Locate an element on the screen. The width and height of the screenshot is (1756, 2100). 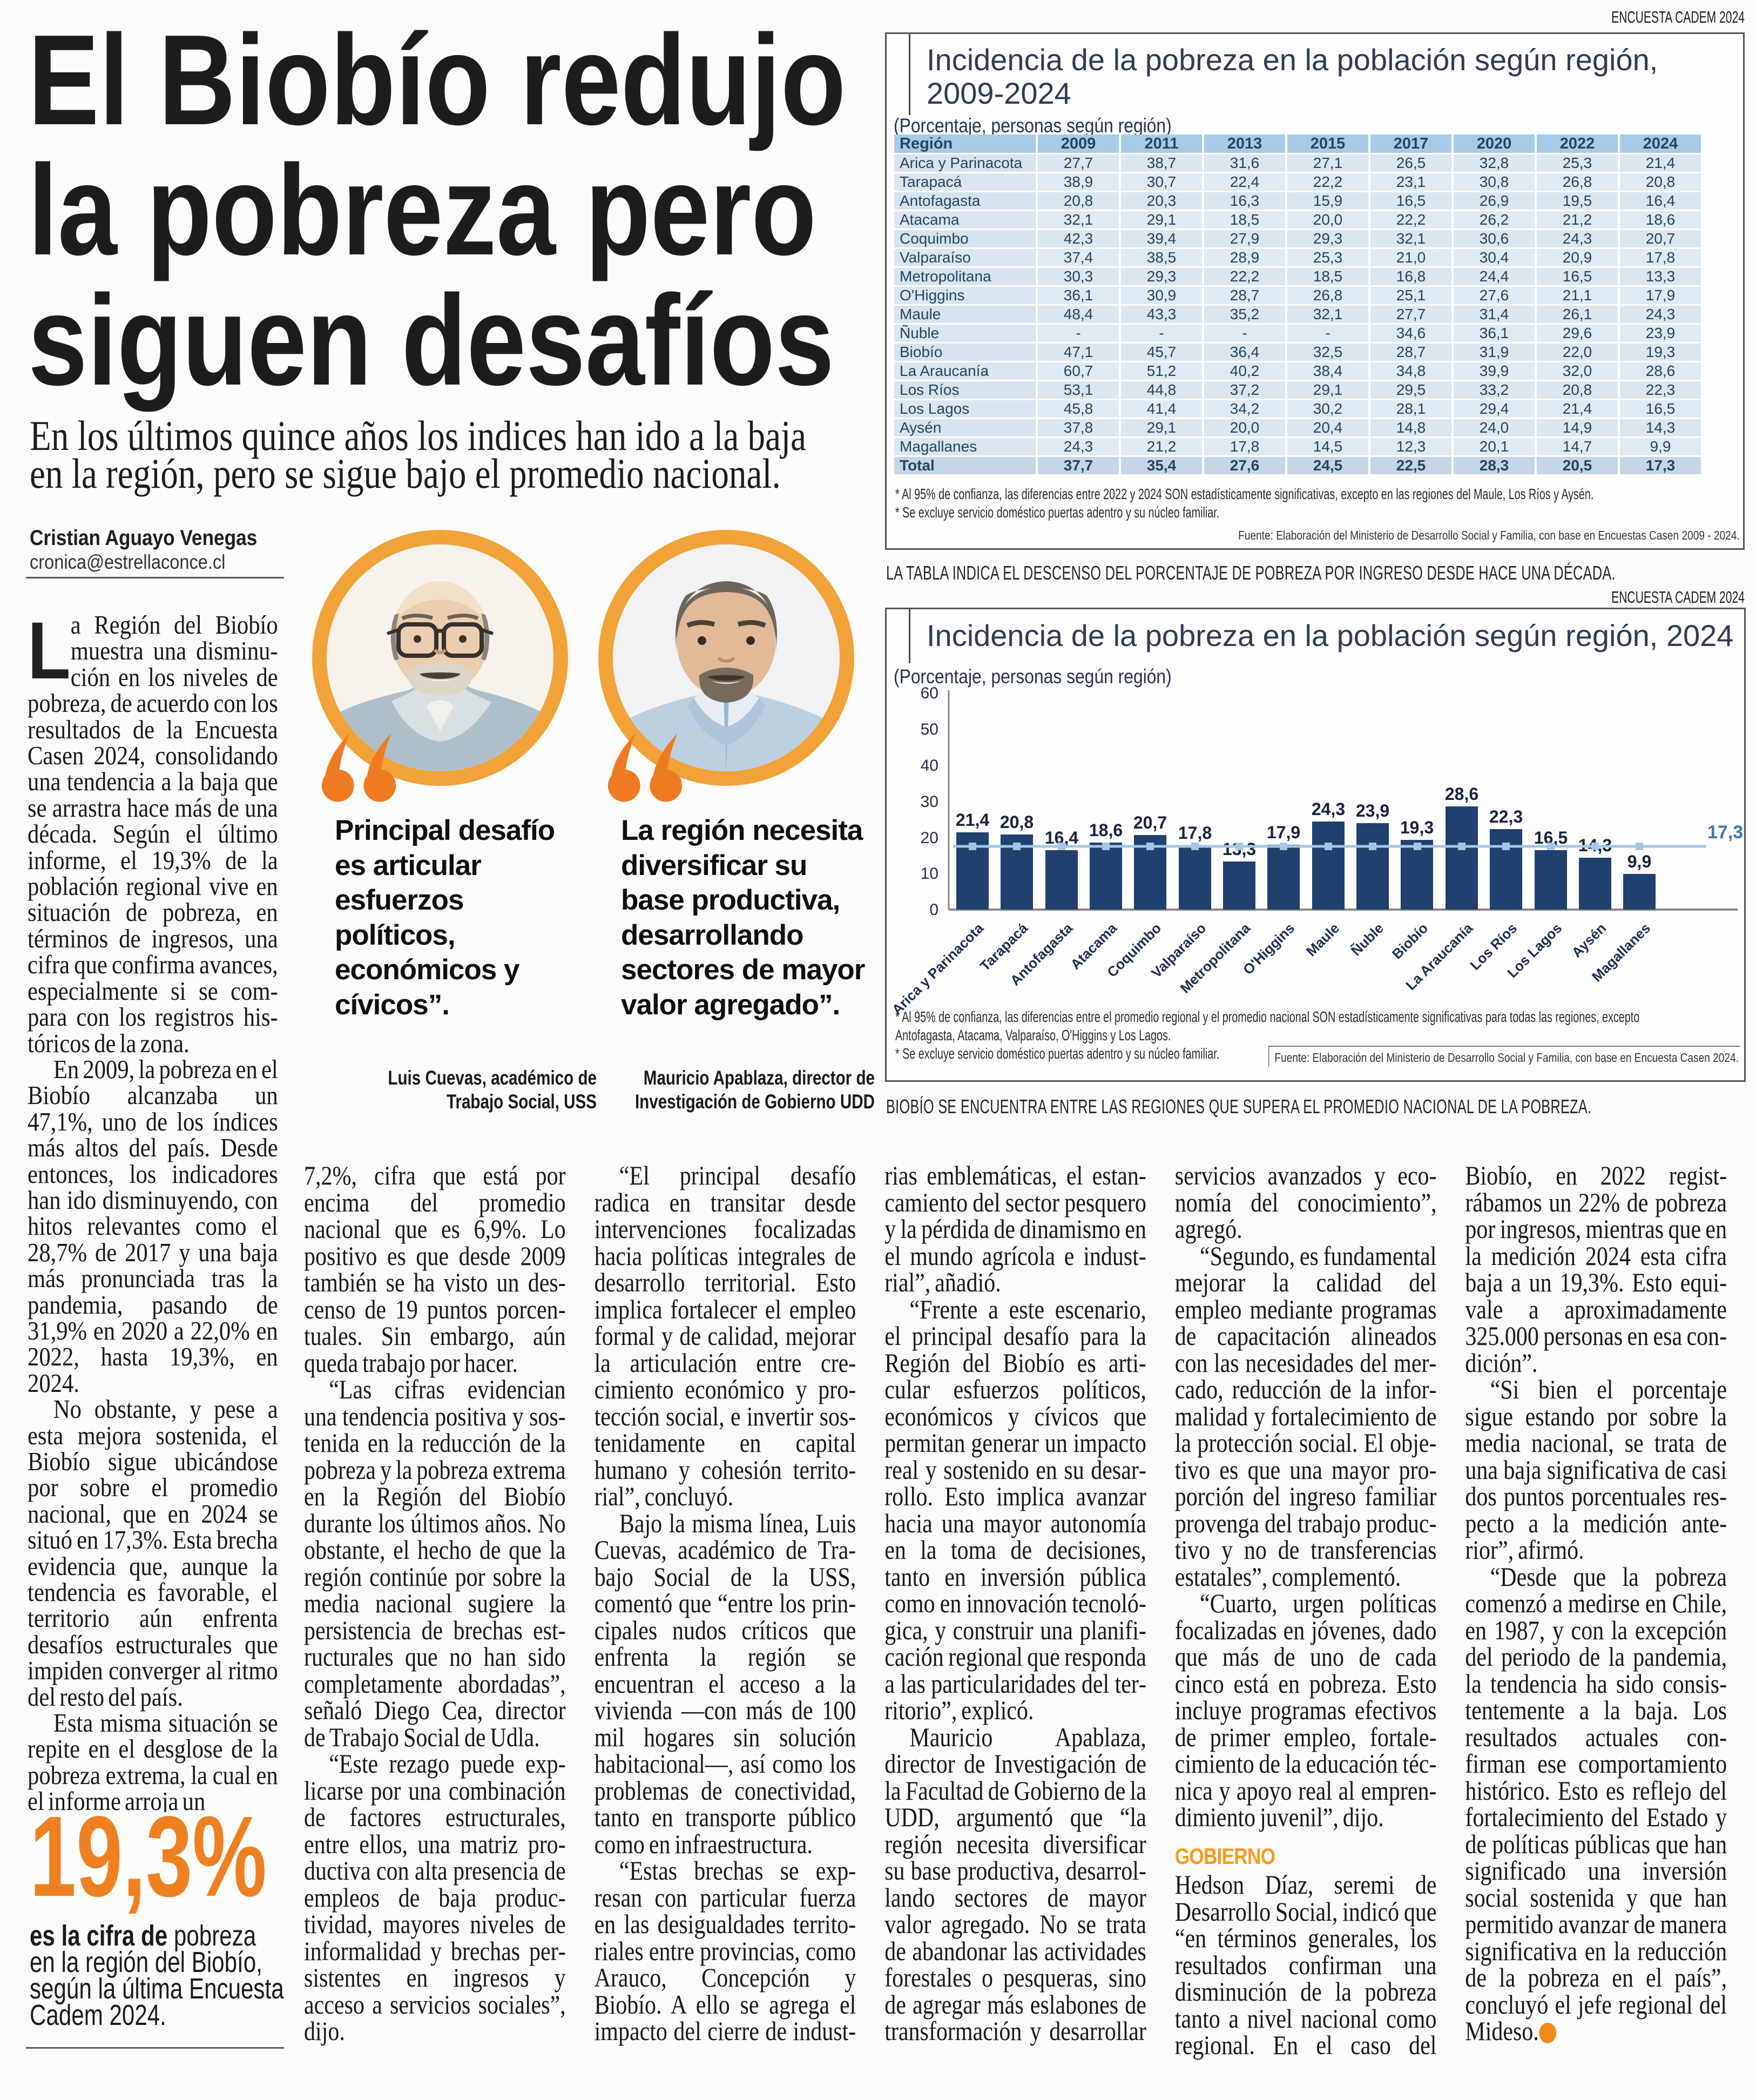
svg-text: 20,8 is located at coordinates (1017, 822).